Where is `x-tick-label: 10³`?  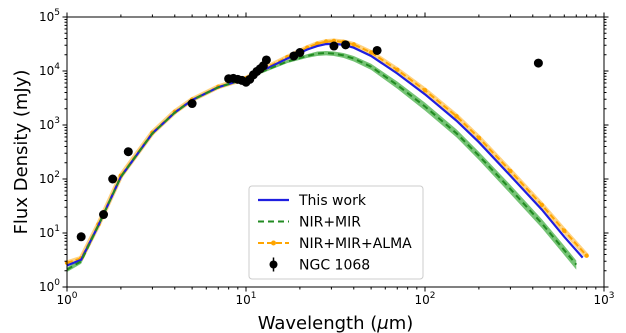 x-tick-label: 10³ is located at coordinates (603, 299).